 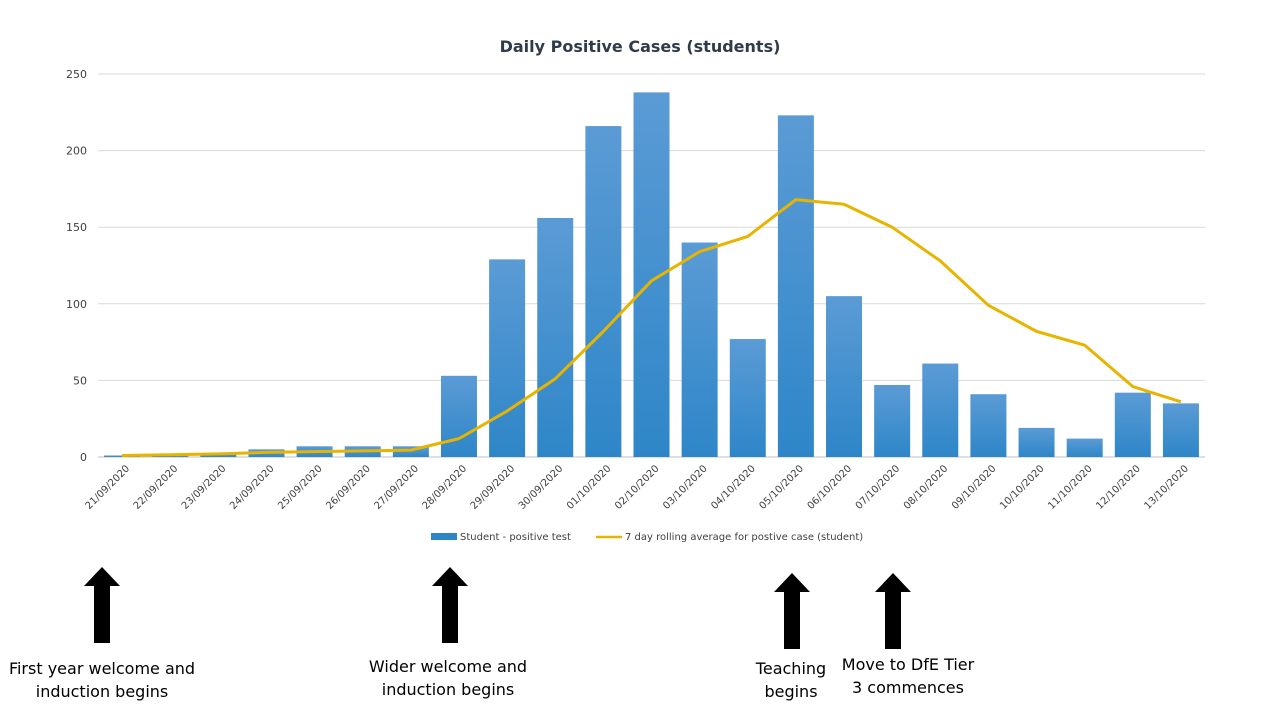 I want to click on y-tick-label: 100, so click(x=76, y=304).